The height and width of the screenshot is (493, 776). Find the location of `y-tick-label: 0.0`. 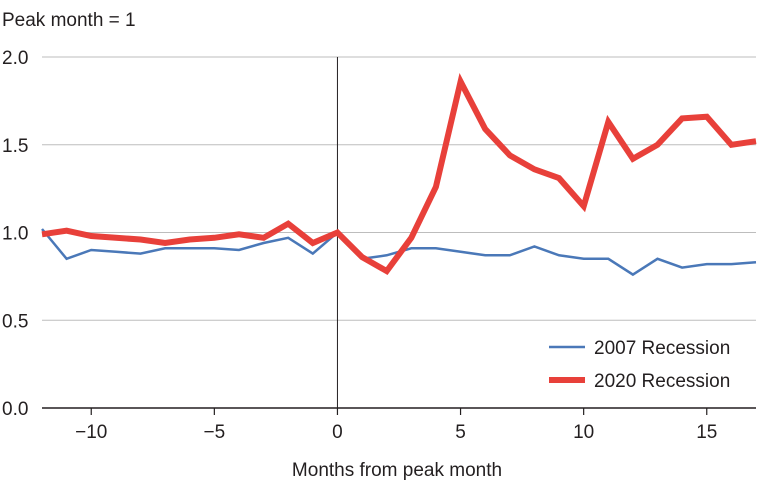

y-tick-label: 0.0 is located at coordinates (15, 409).